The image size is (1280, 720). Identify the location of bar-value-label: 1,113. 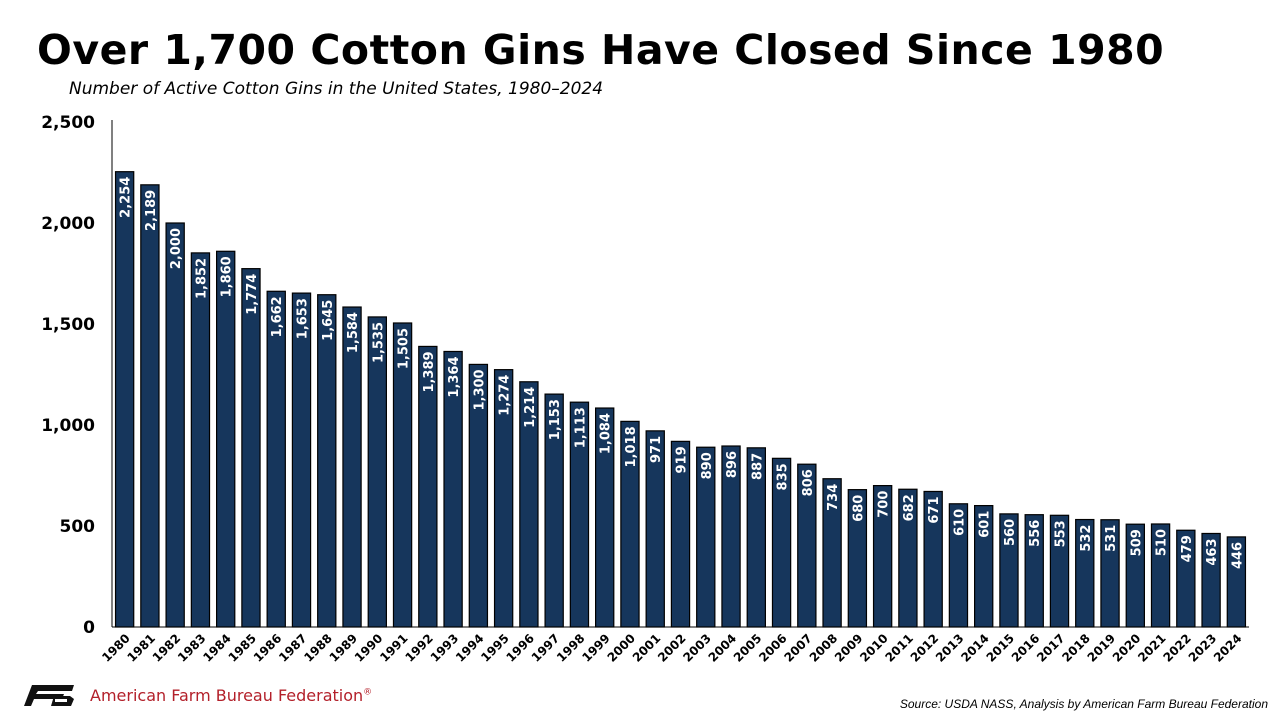
(580, 427).